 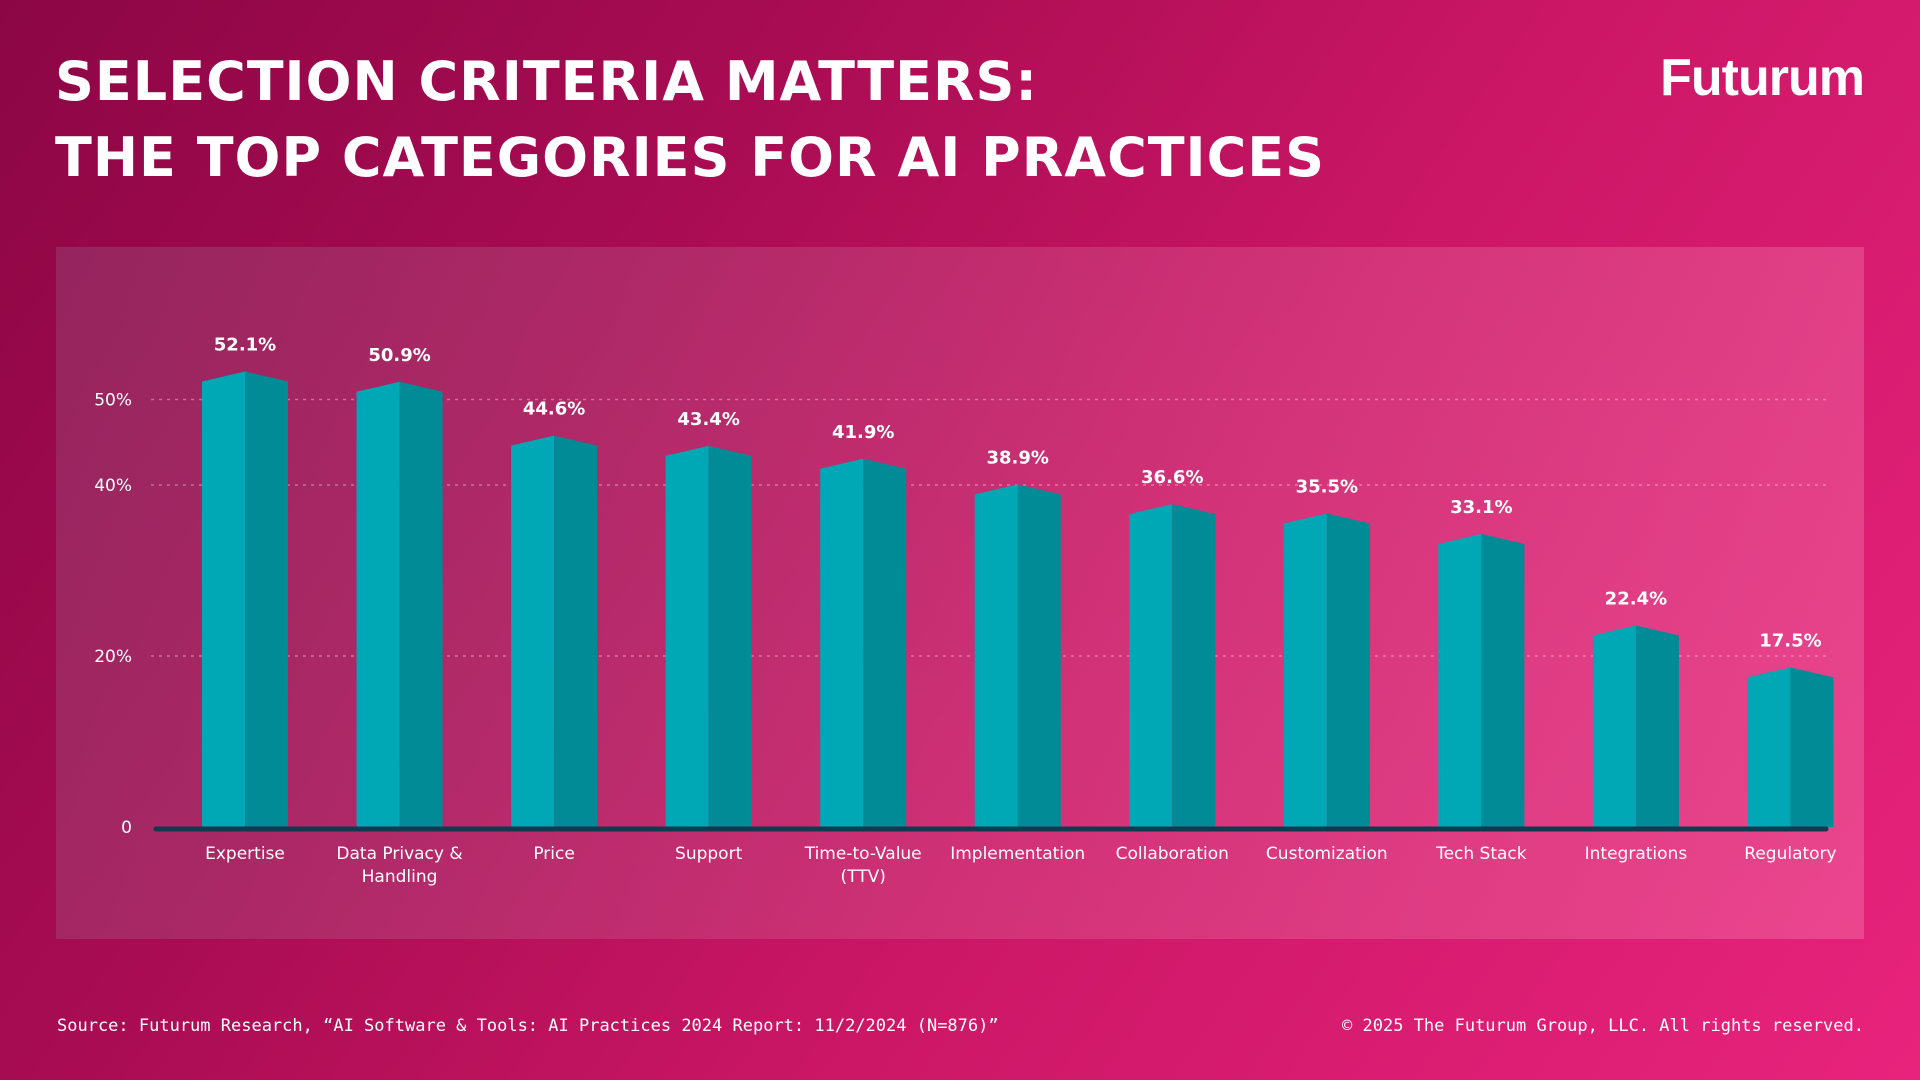 I want to click on y-tick-label: 40%, so click(x=113, y=486).